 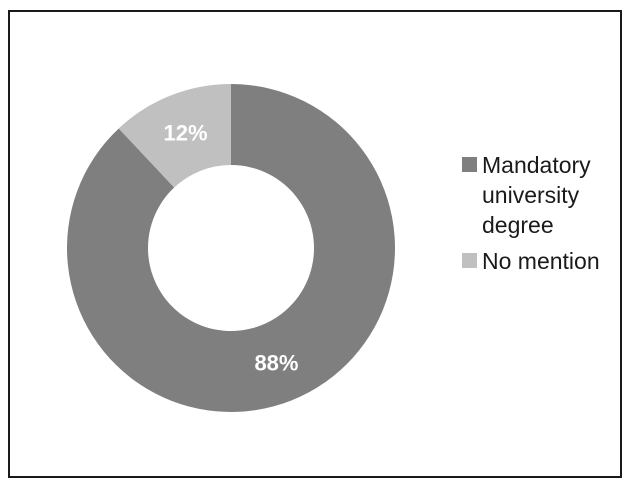 I want to click on donut-slice-no-mention, so click(x=174, y=136).